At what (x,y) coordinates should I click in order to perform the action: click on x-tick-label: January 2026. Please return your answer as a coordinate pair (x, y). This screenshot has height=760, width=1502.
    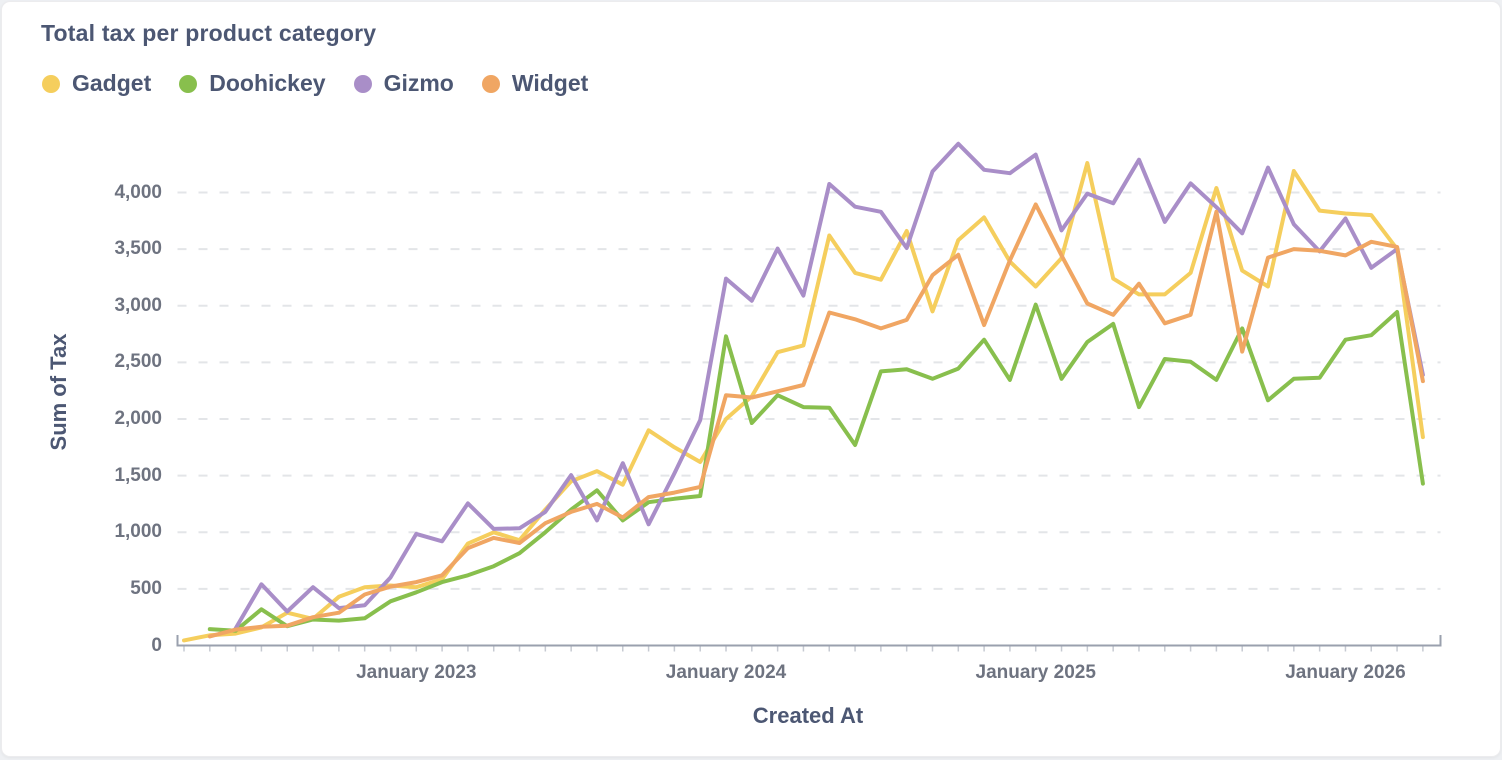
    Looking at the image, I should click on (1345, 672).